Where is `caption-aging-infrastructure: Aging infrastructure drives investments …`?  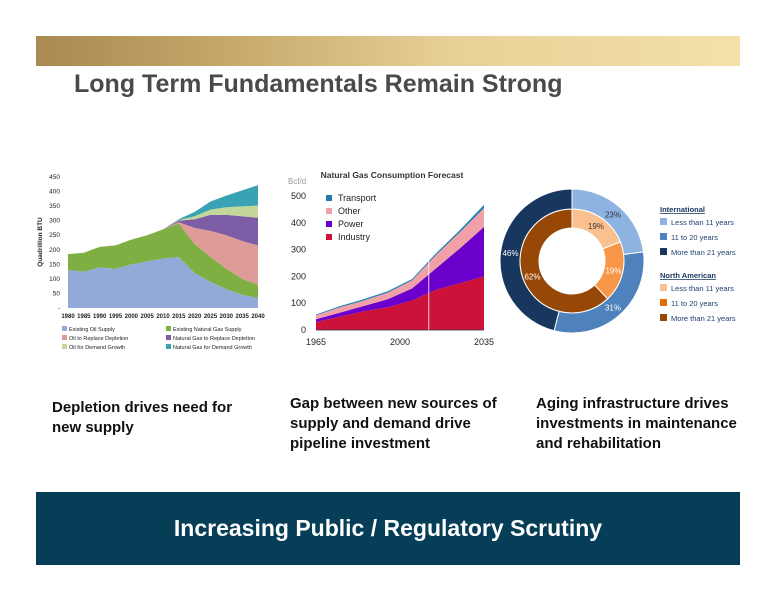 caption-aging-infrastructure: Aging infrastructure drives investments … is located at coordinates (636, 423).